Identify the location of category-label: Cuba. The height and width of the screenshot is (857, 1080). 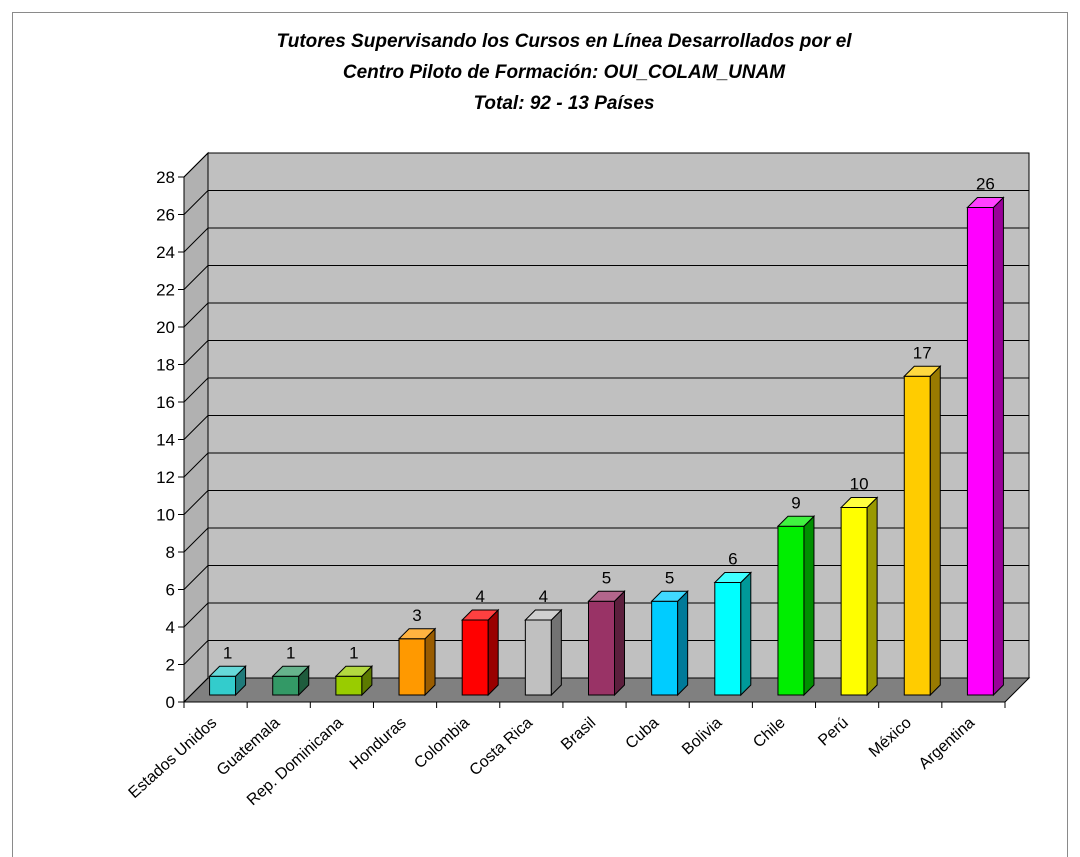
(643, 733).